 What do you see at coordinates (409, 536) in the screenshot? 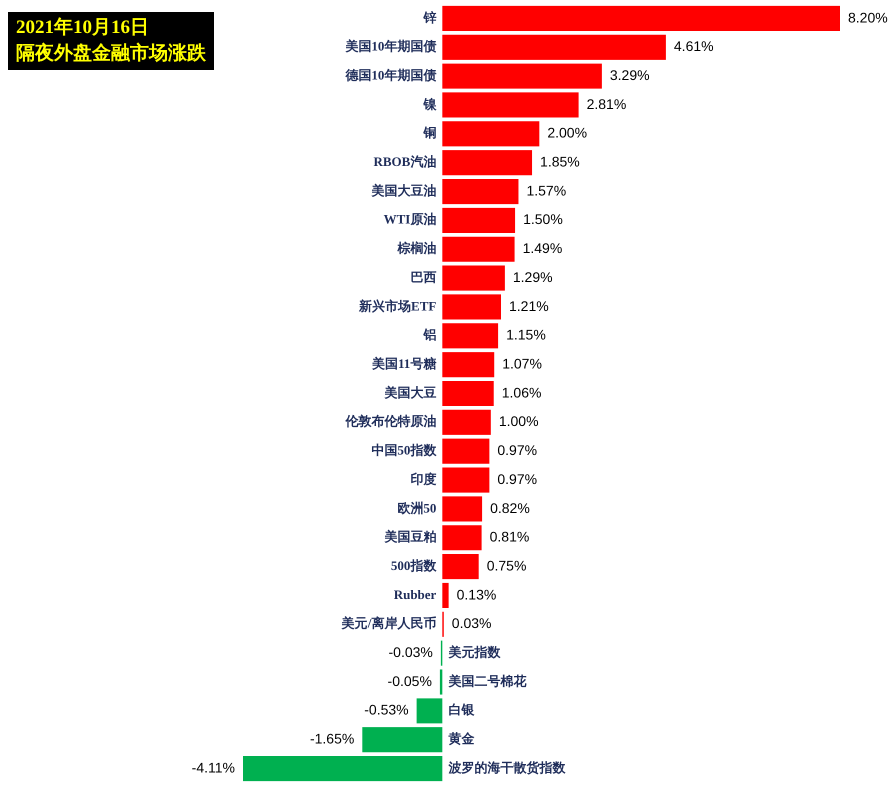
I see `y-tick-label: 美国豆粕` at bounding box center [409, 536].